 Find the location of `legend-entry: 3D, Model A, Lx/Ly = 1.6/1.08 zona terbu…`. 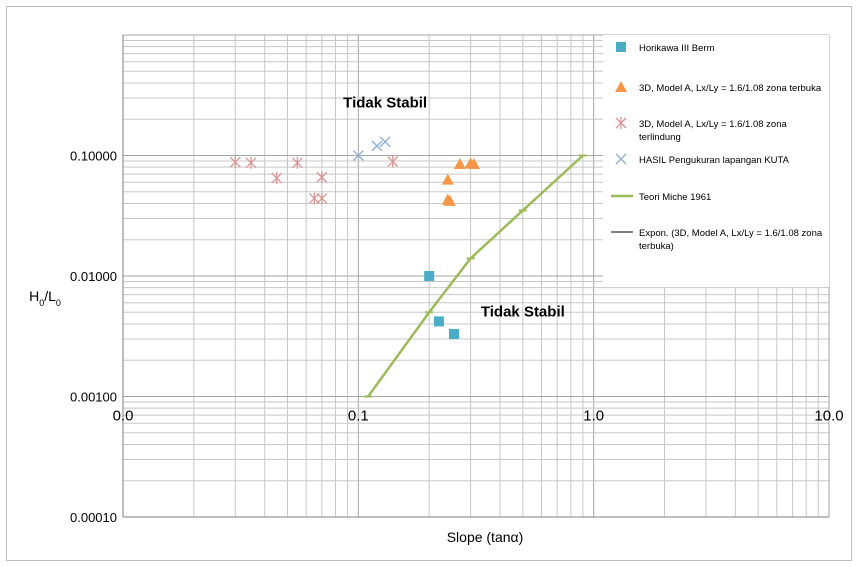

legend-entry: 3D, Model A, Lx/Ly = 1.6/1.08 zona terbu… is located at coordinates (730, 88).